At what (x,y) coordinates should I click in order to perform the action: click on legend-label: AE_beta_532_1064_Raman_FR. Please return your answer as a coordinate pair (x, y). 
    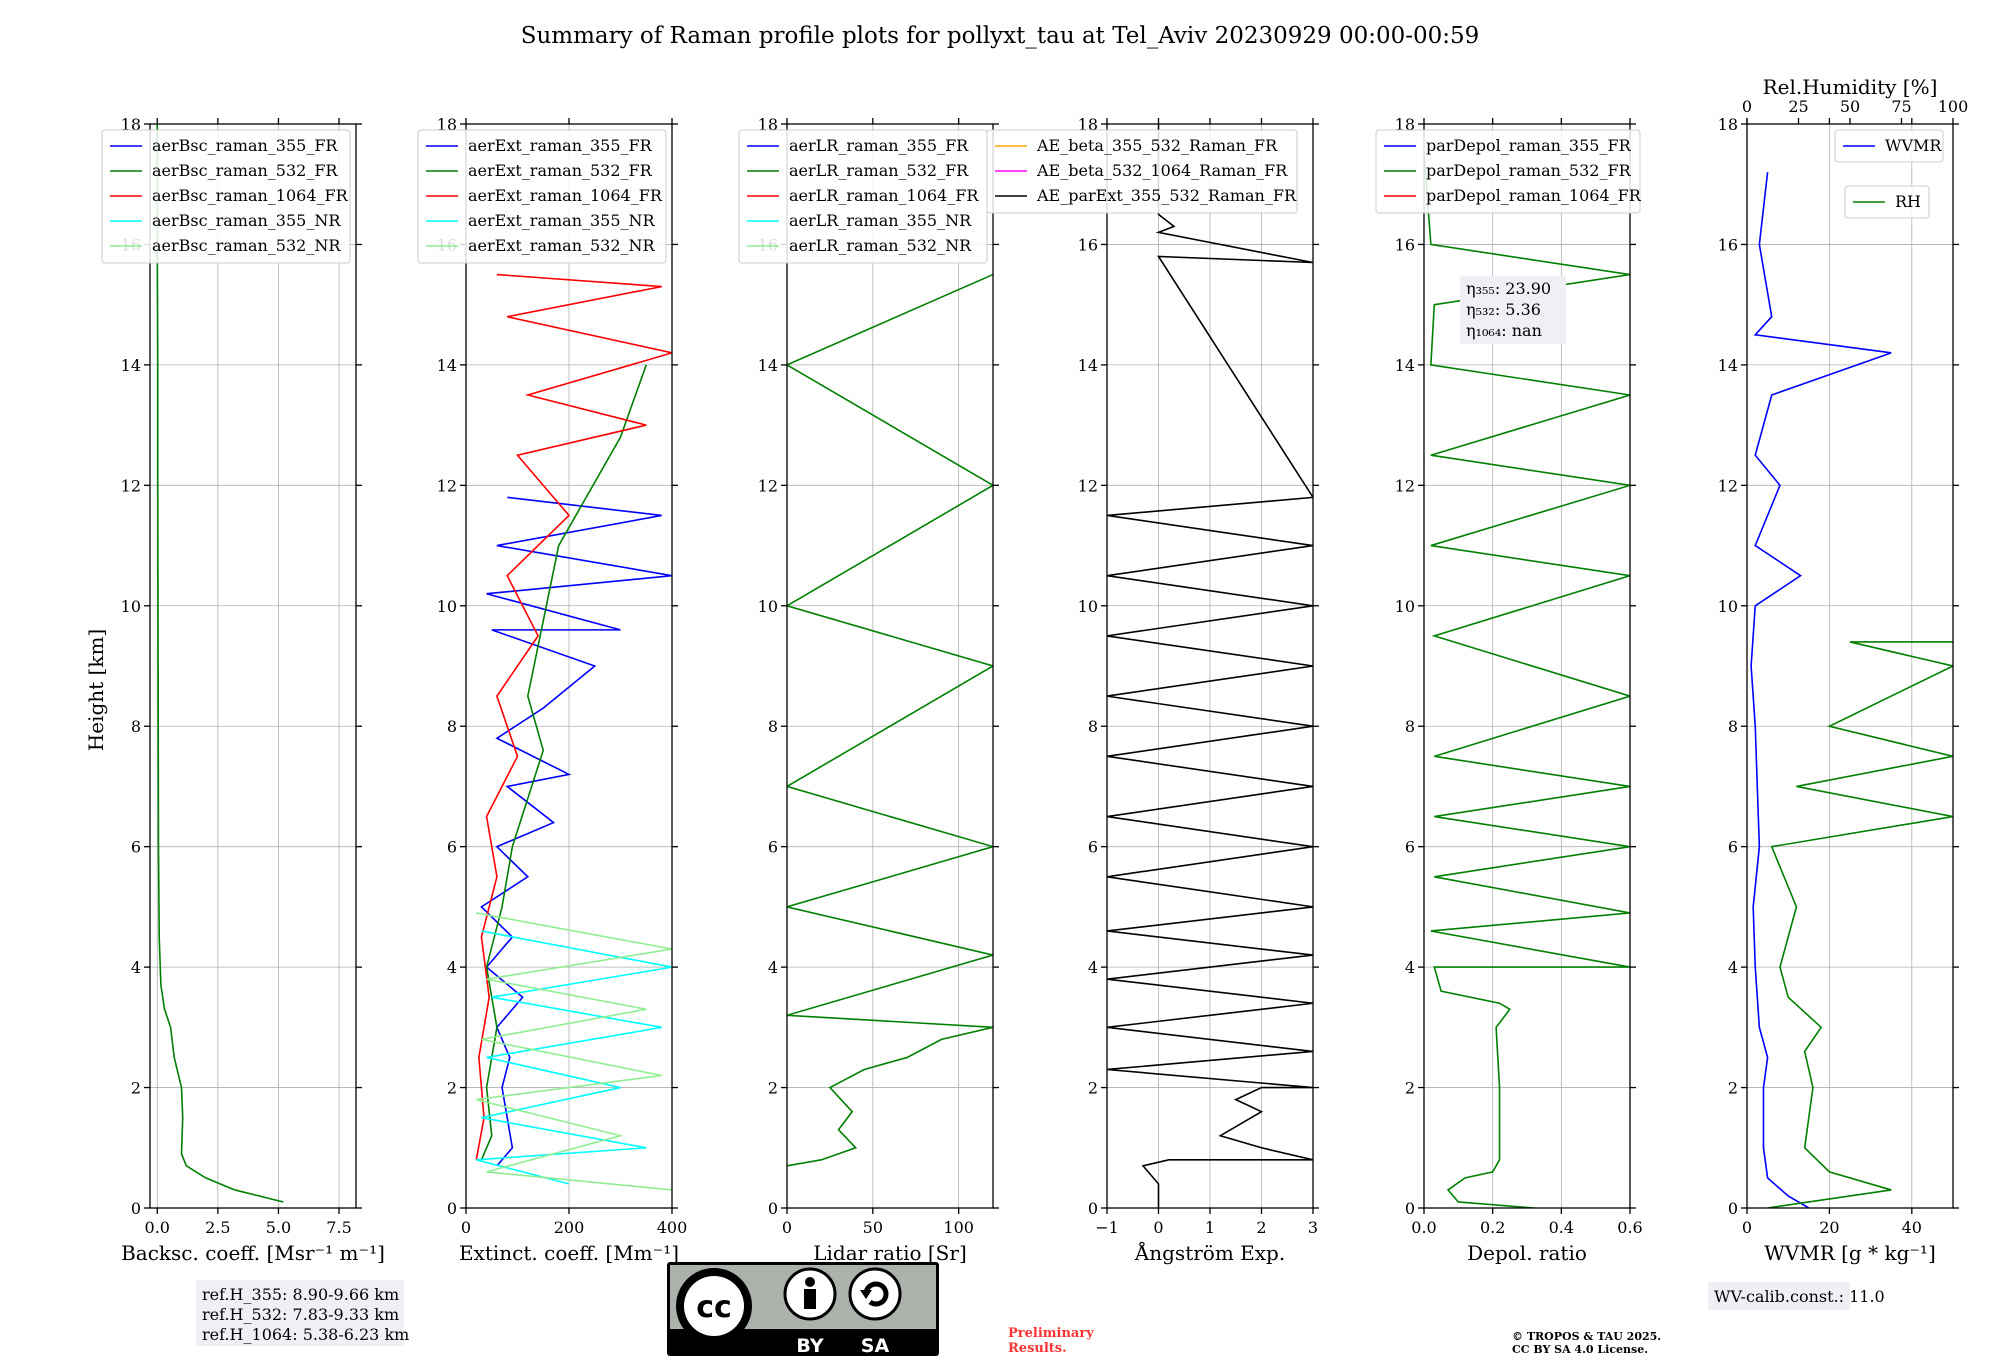
    Looking at the image, I should click on (1162, 170).